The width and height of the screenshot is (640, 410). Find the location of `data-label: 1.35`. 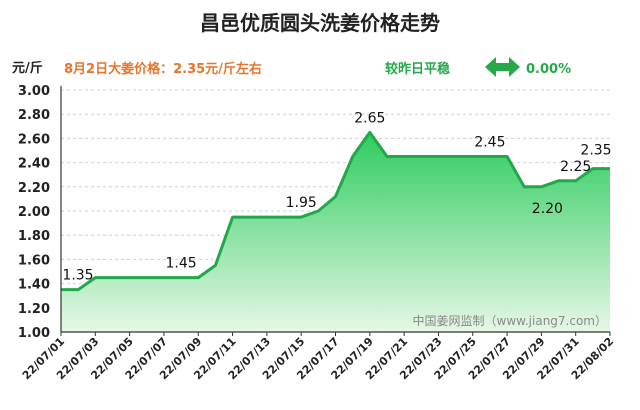

data-label: 1.35 is located at coordinates (77, 276).